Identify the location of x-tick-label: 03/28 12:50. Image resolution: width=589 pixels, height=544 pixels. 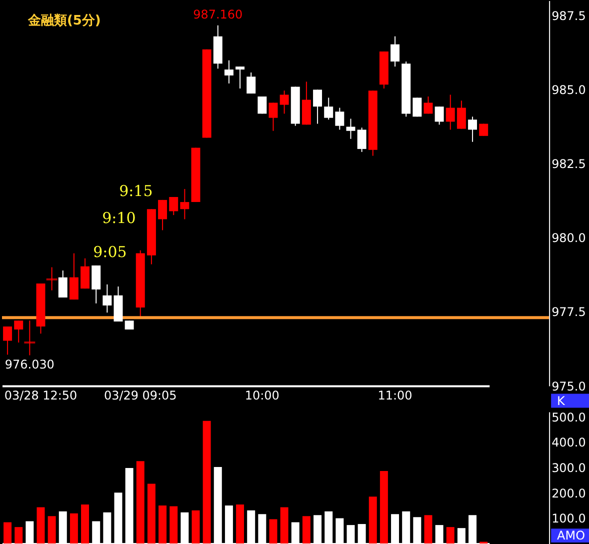
(41, 395).